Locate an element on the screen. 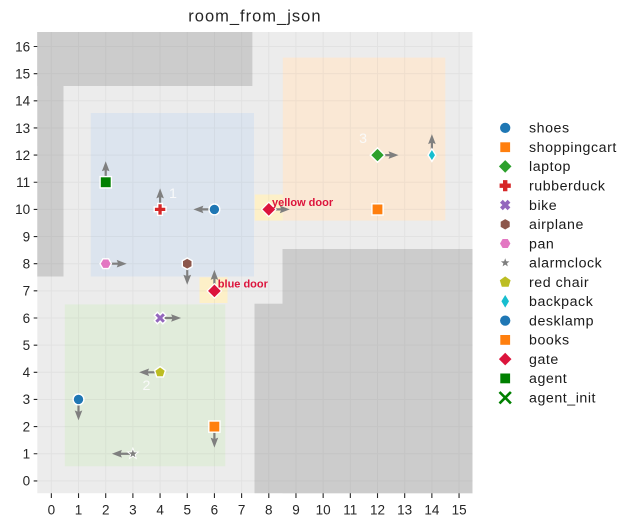 Image resolution: width=624 pixels, height=528 pixels. svg-text: rubberduck is located at coordinates (567, 187).